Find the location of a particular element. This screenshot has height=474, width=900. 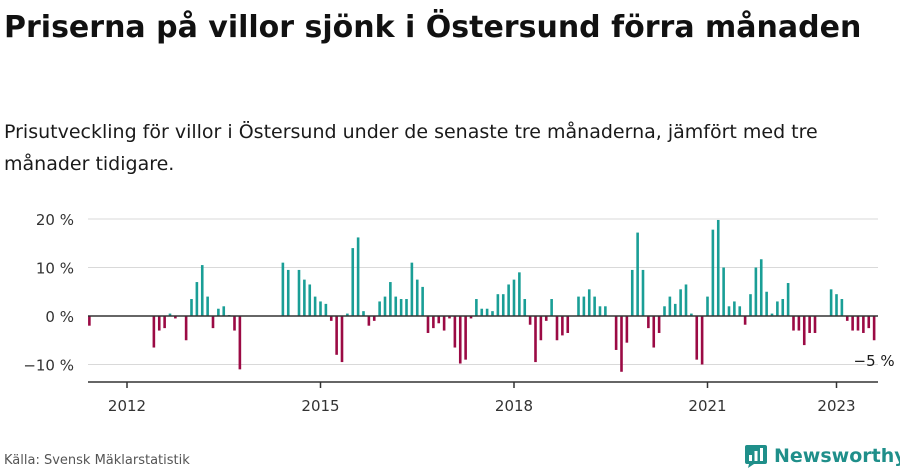

x-tick-label: 2015 is located at coordinates (320, 406).